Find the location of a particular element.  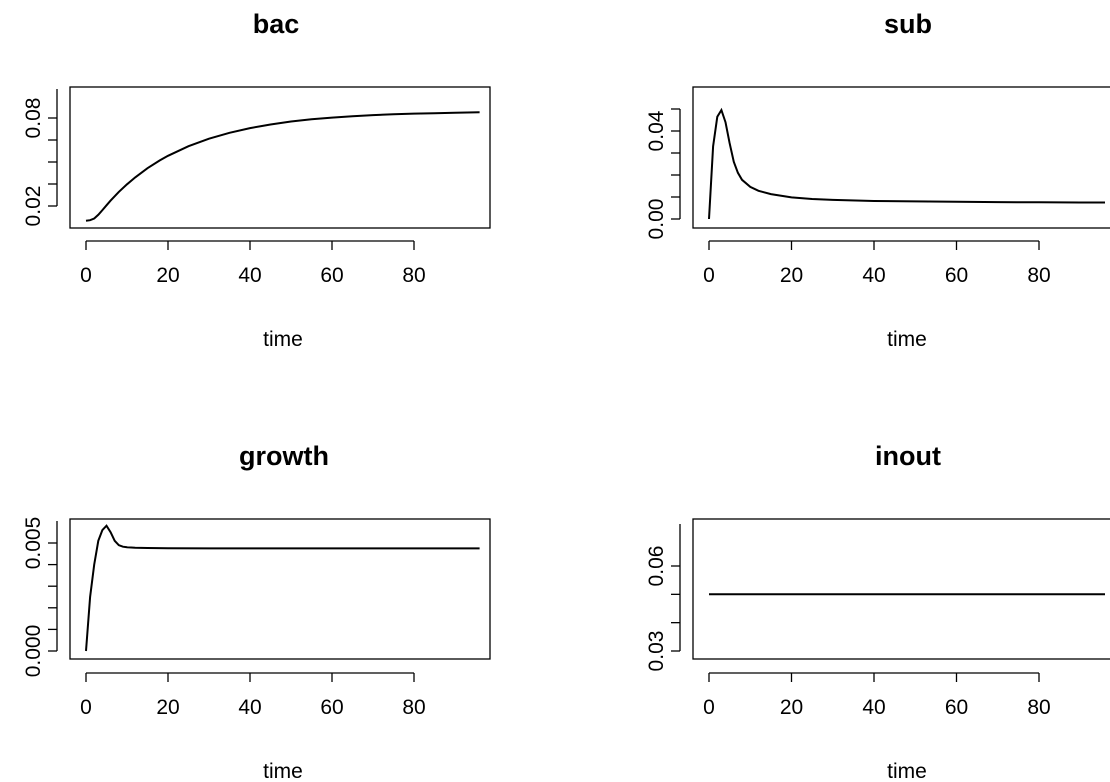

panel-sub-plot-frame is located at coordinates (901, 157).